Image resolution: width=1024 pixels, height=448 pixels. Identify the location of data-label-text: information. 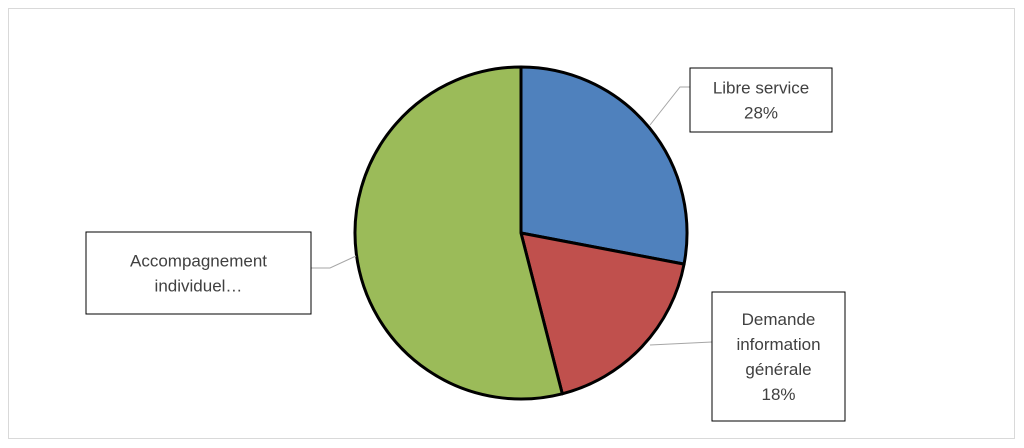
(778, 344).